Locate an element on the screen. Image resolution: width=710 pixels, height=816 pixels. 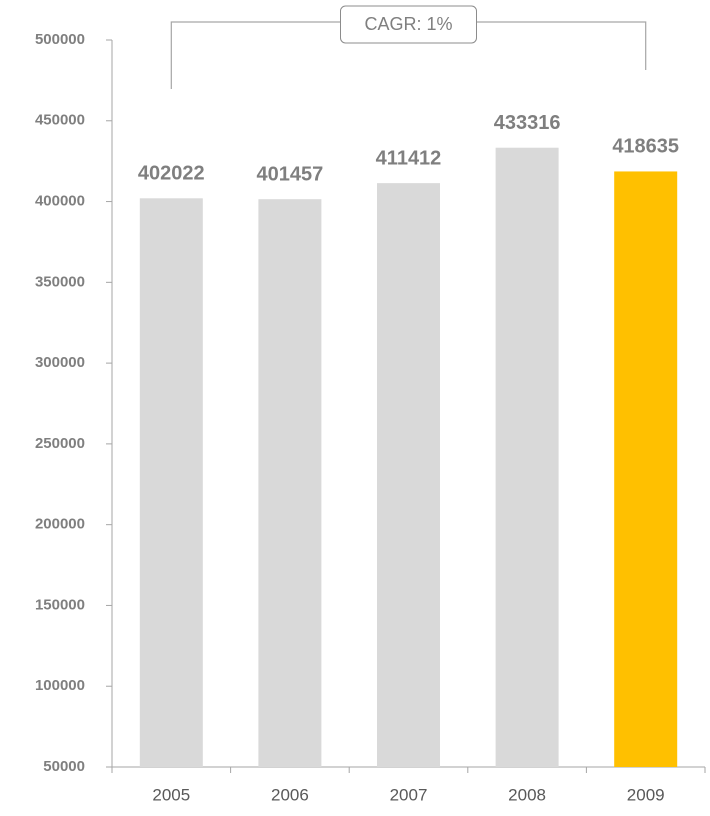
annotation-box is located at coordinates (408, 24).